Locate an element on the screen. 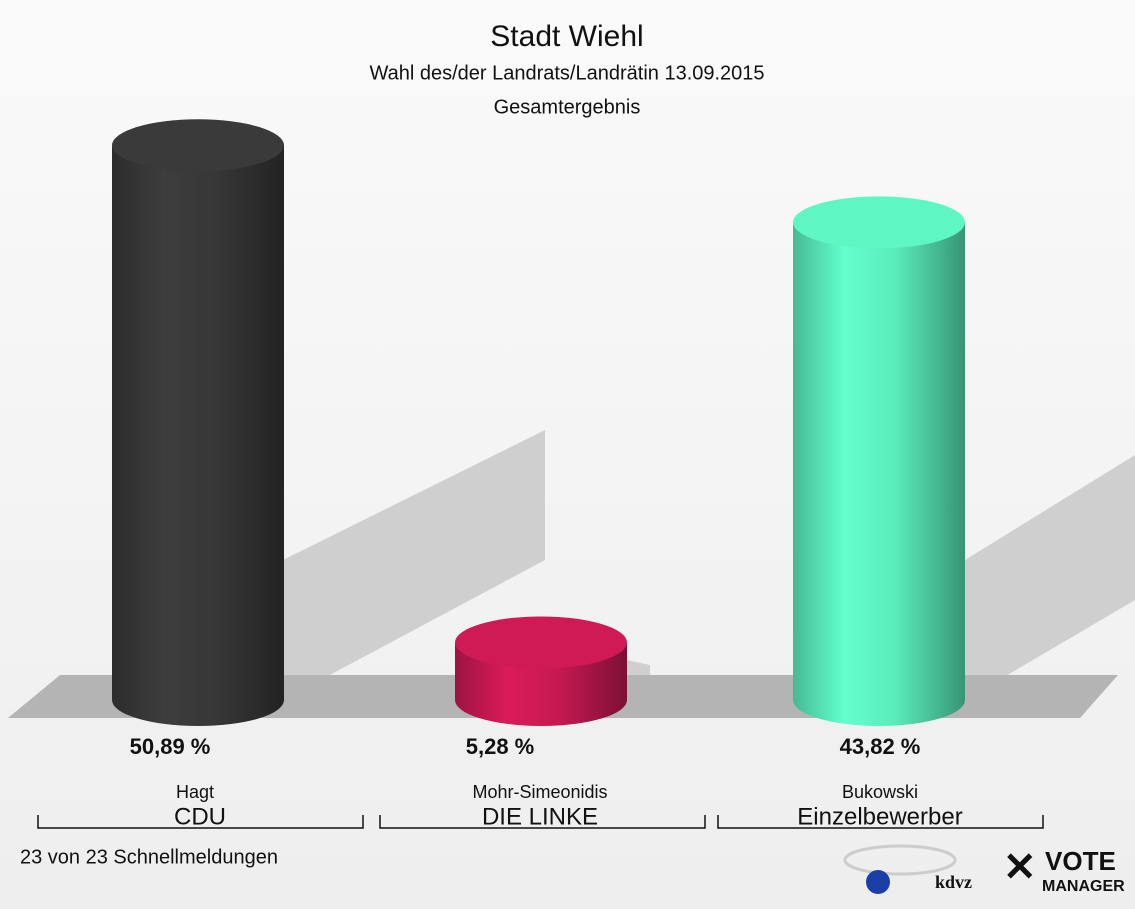  logo-x: ✕ is located at coordinates (1020, 868).